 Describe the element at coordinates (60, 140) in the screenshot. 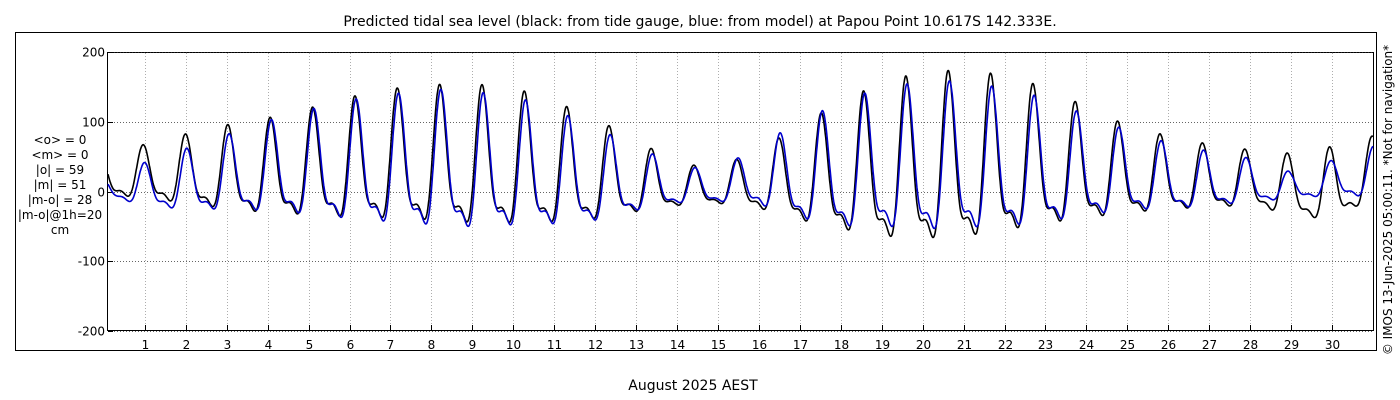

I see `stat-line: <o> = 0` at that location.